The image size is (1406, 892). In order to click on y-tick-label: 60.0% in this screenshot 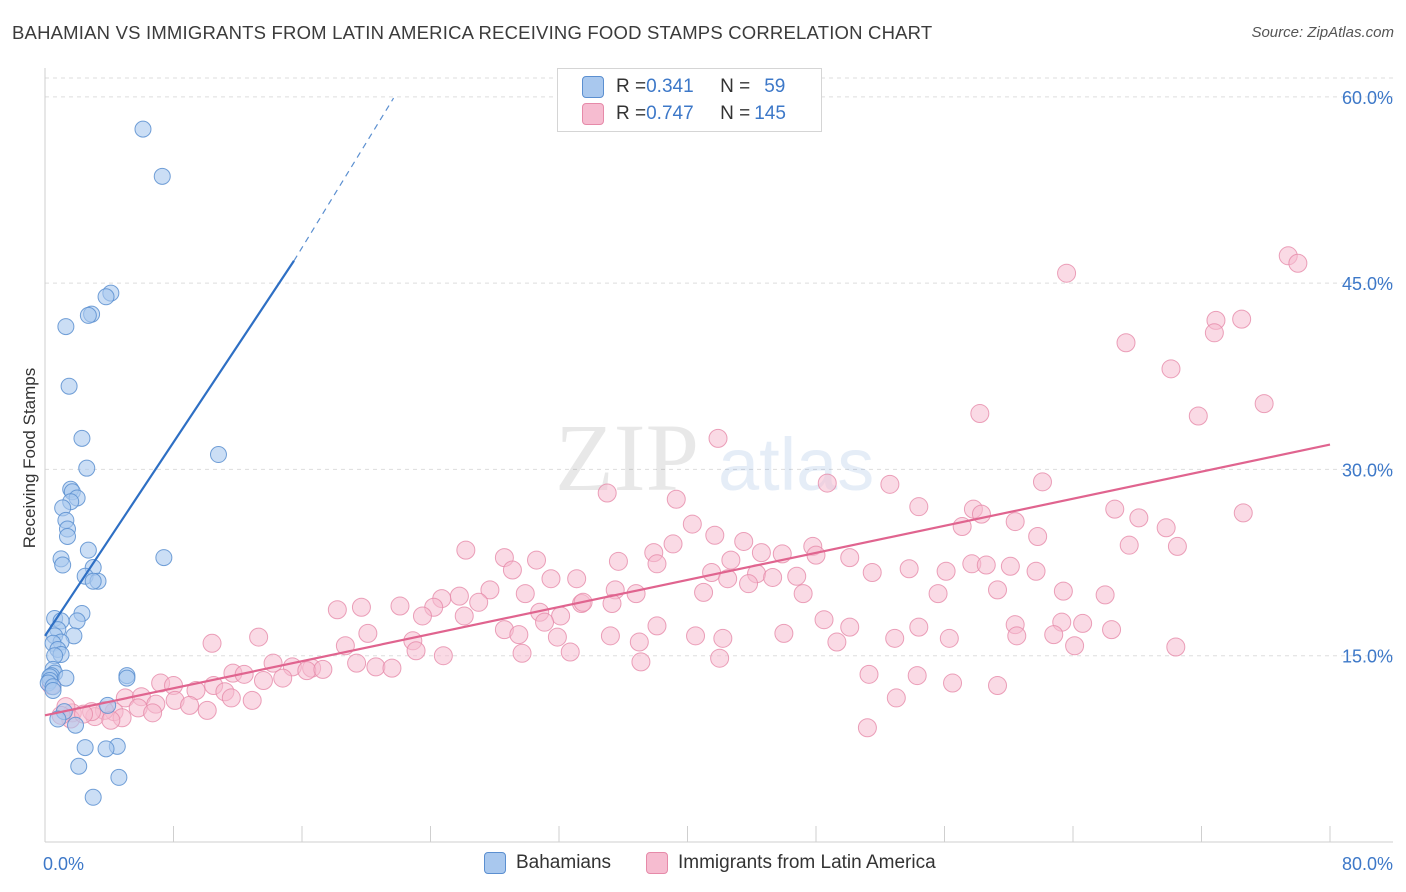, I will do `click(1367, 98)`.